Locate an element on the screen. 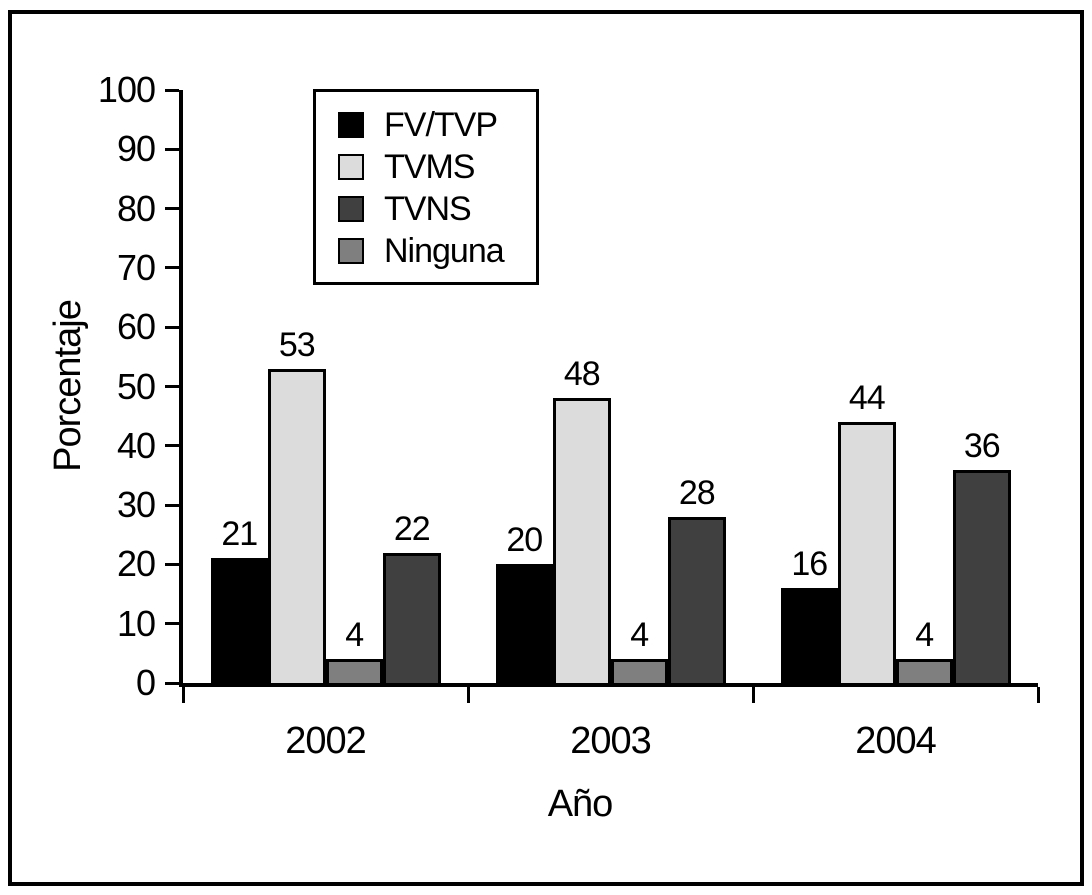  legend-item: TVNS is located at coordinates (437, 209).